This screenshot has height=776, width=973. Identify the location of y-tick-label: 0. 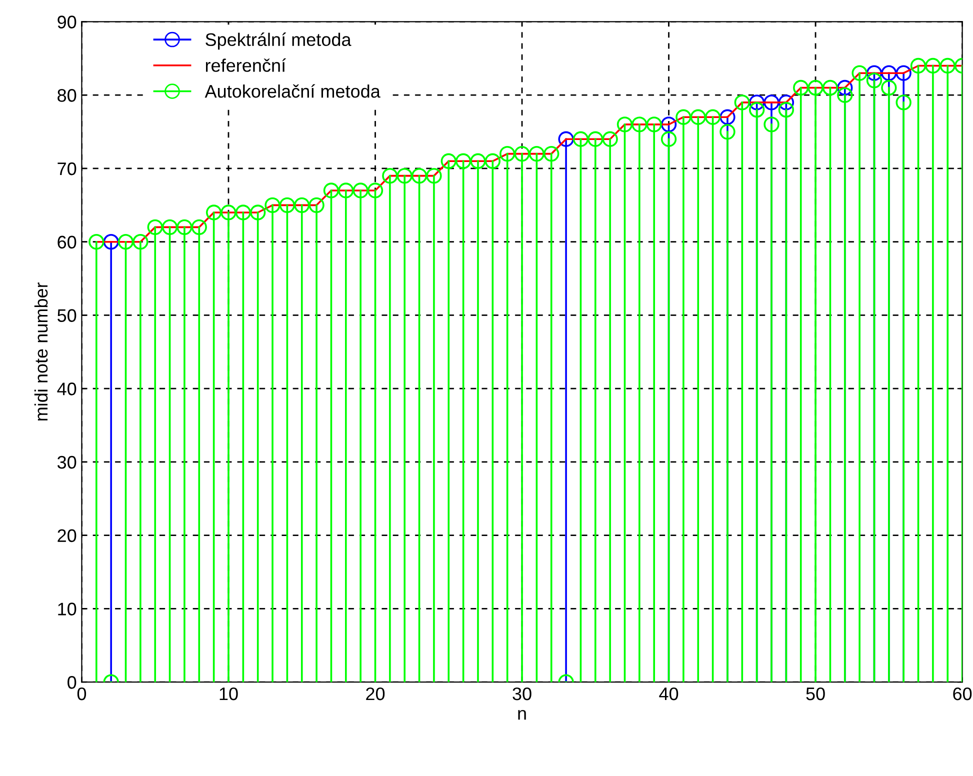
(72, 682).